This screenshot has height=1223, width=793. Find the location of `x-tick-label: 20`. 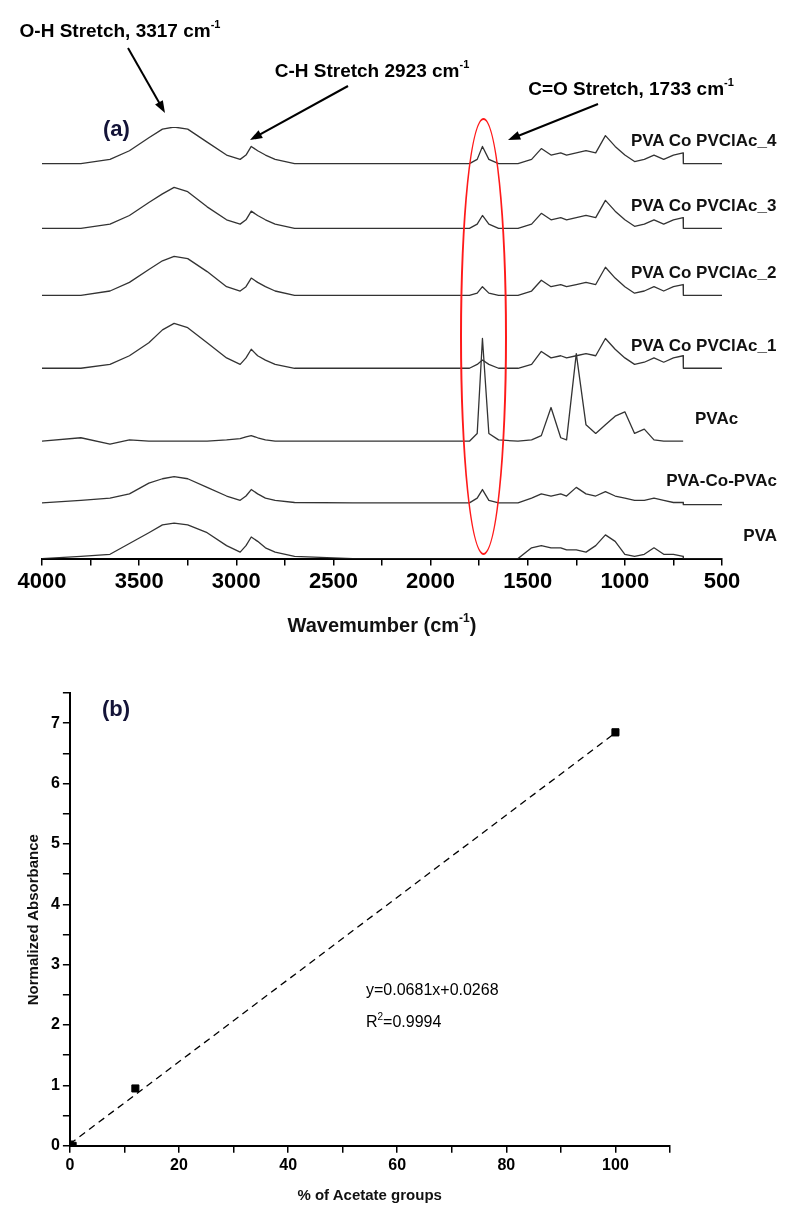

x-tick-label: 20 is located at coordinates (179, 1164).